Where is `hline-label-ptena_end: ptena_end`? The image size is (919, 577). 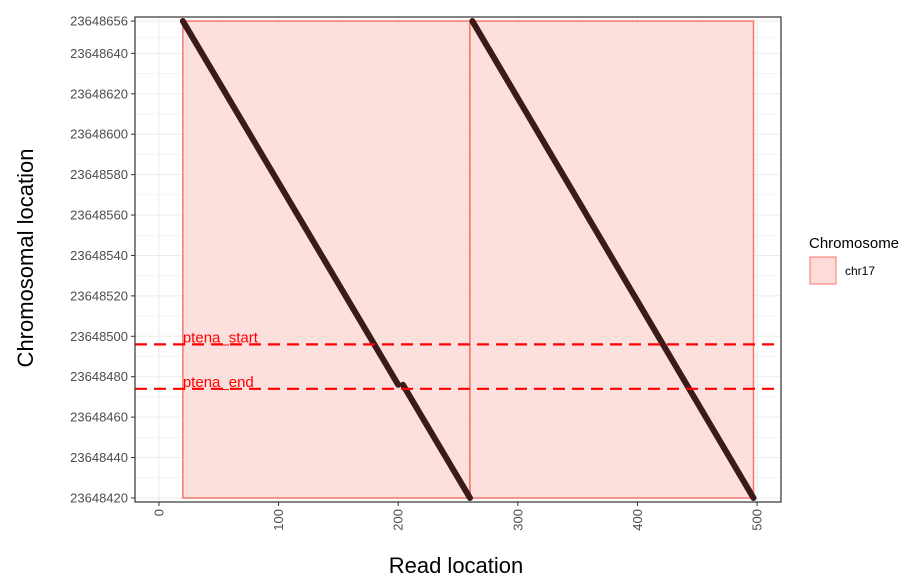
hline-label-ptena_end: ptena_end is located at coordinates (218, 382).